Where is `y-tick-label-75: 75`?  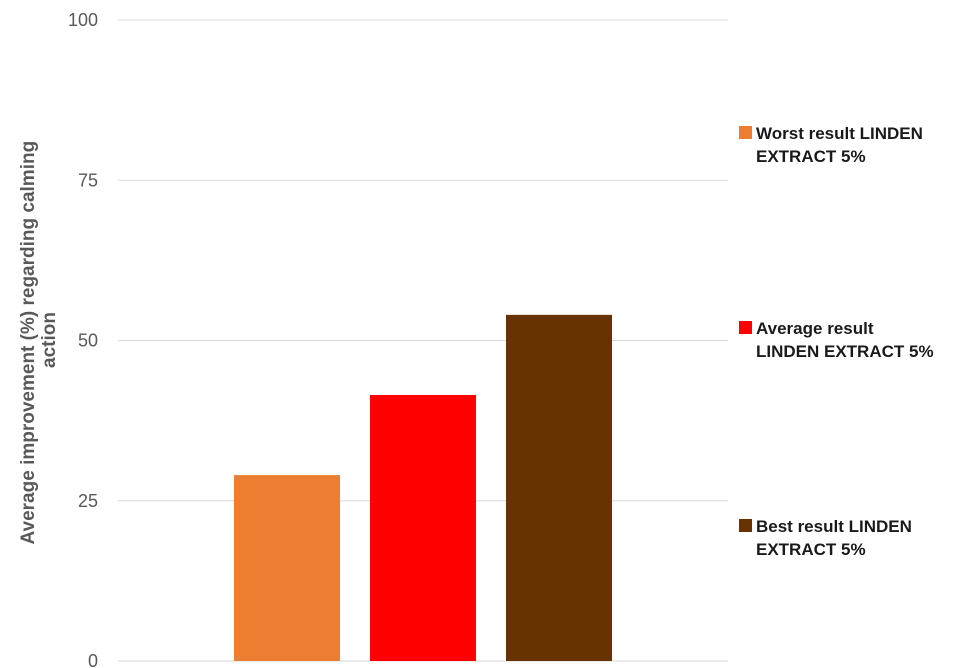
y-tick-label-75: 75 is located at coordinates (88, 180).